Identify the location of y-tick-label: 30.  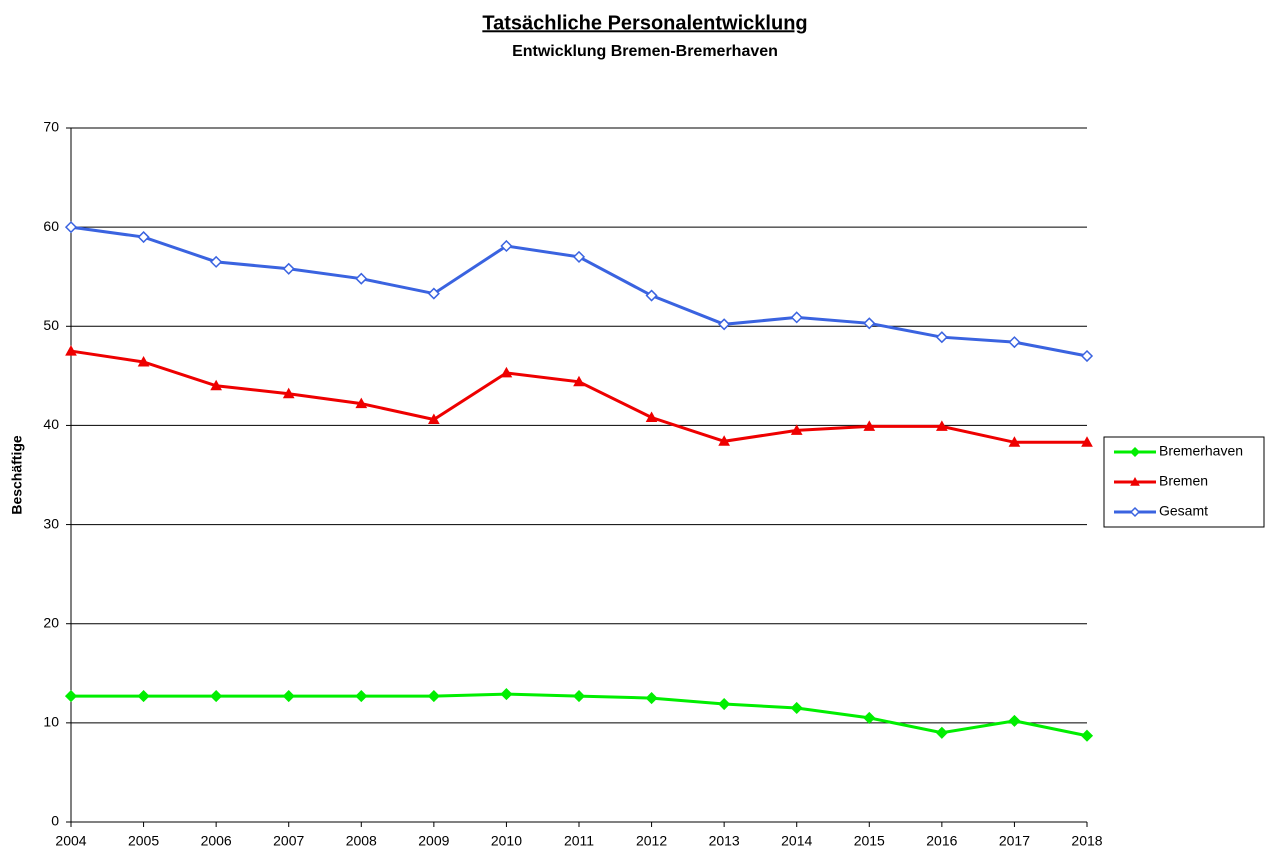
(51, 523).